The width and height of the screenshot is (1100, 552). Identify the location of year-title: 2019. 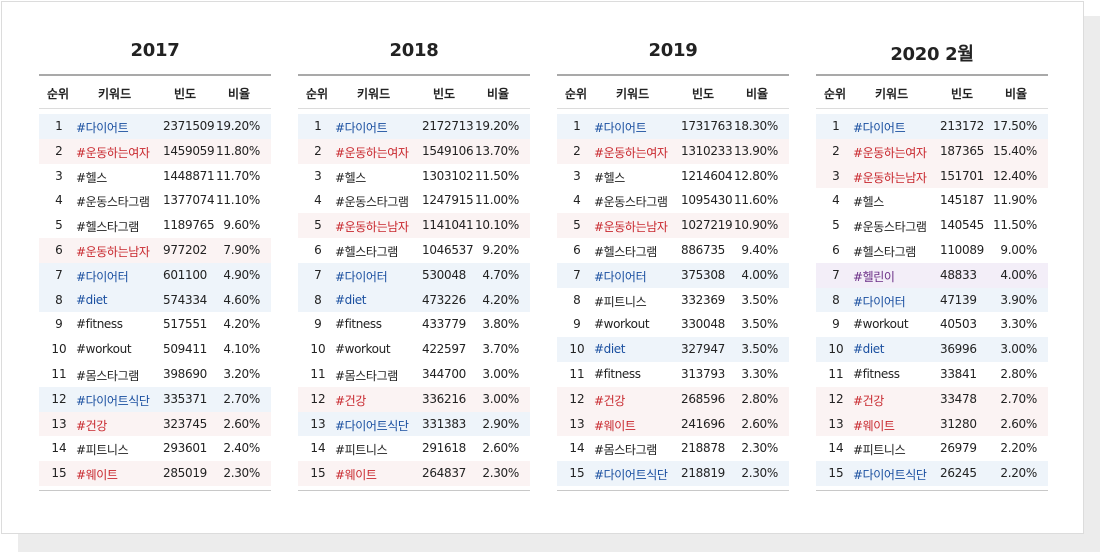
(673, 50).